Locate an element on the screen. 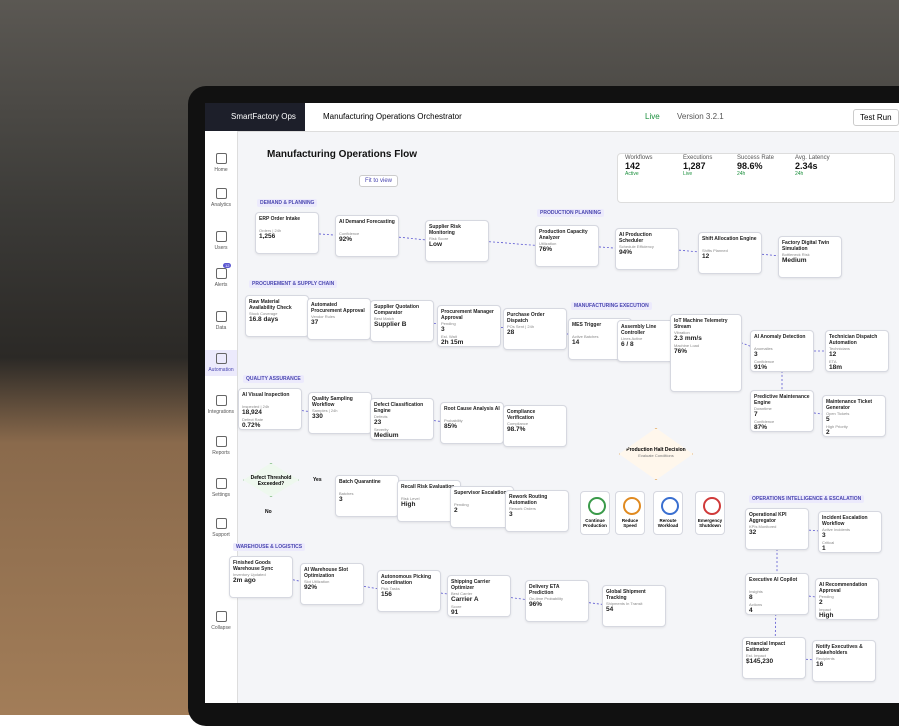  branch-no: No is located at coordinates (268, 512).